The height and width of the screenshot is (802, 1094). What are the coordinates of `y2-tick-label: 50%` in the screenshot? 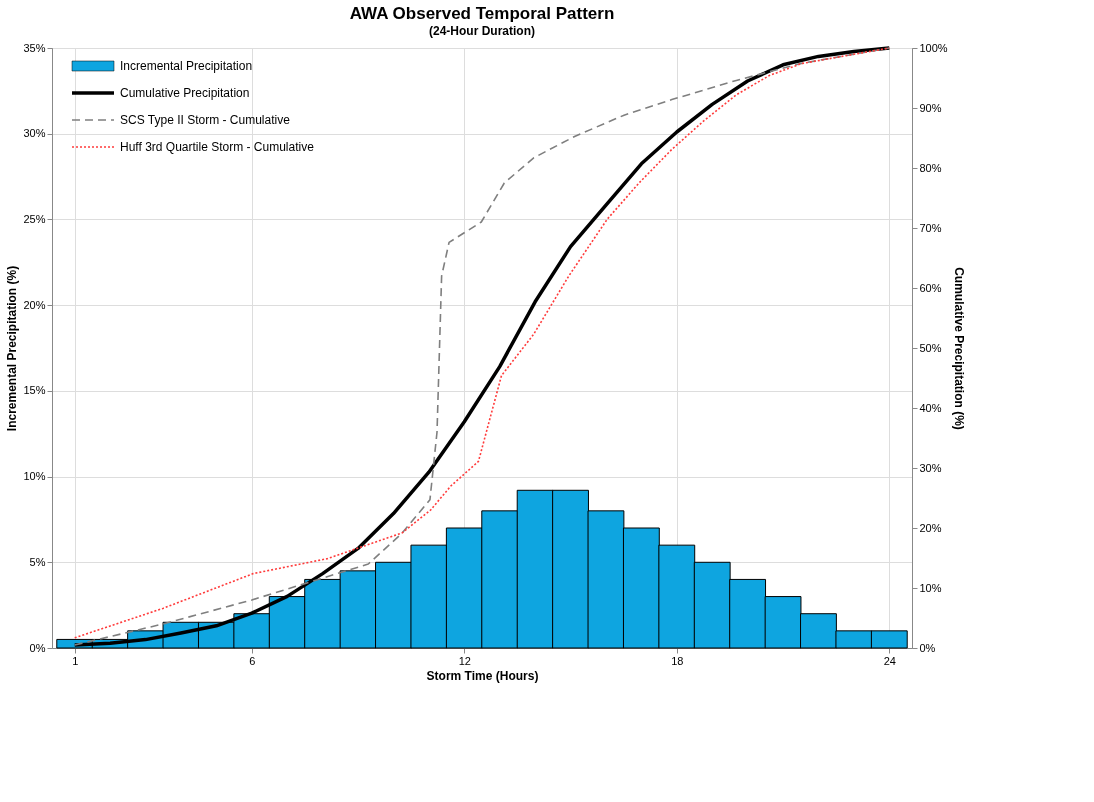 It's located at (930, 347).